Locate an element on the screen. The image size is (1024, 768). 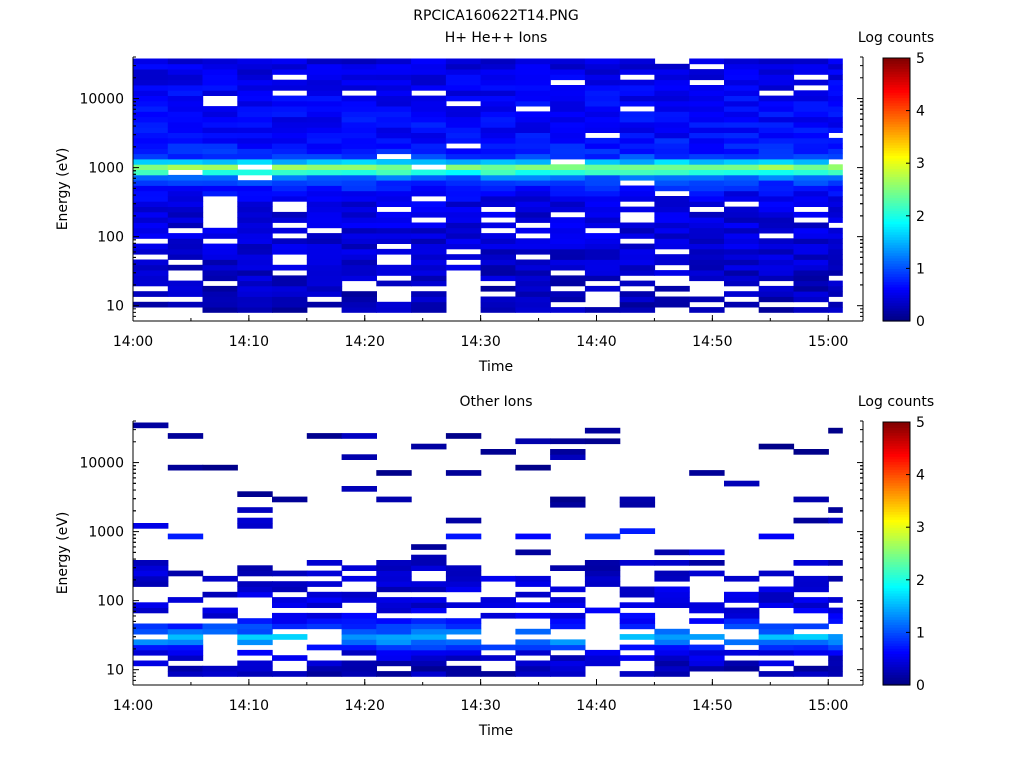
colorbar-tick-label: 3 is located at coordinates (920, 164).